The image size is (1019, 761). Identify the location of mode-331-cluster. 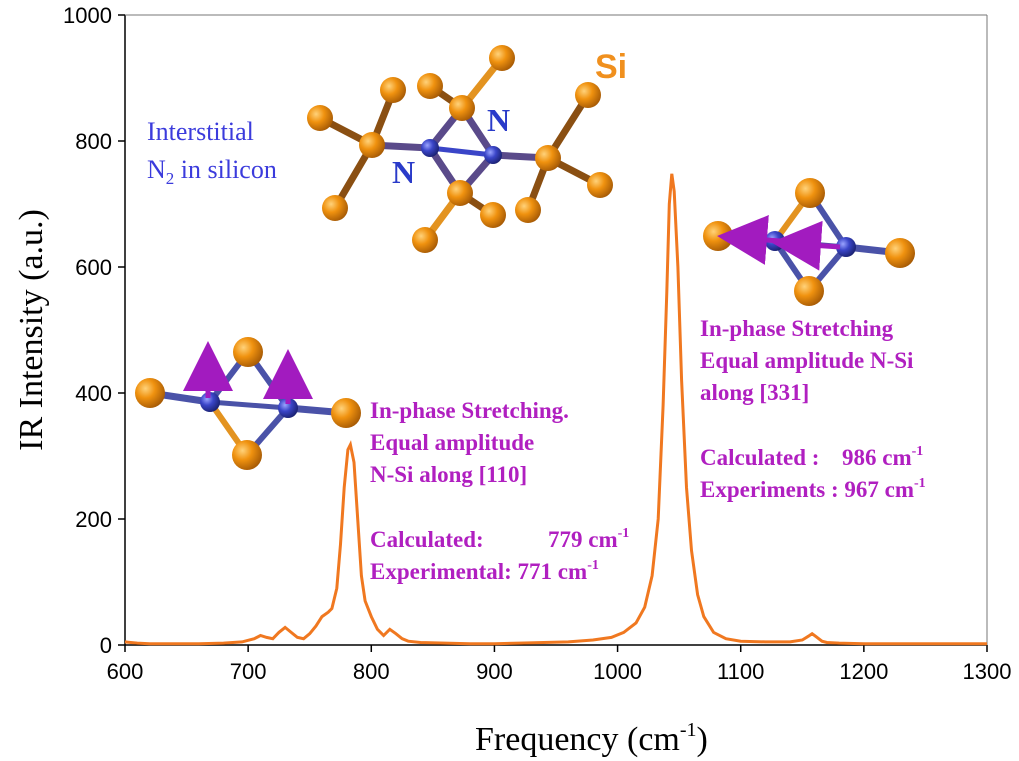
(809, 242).